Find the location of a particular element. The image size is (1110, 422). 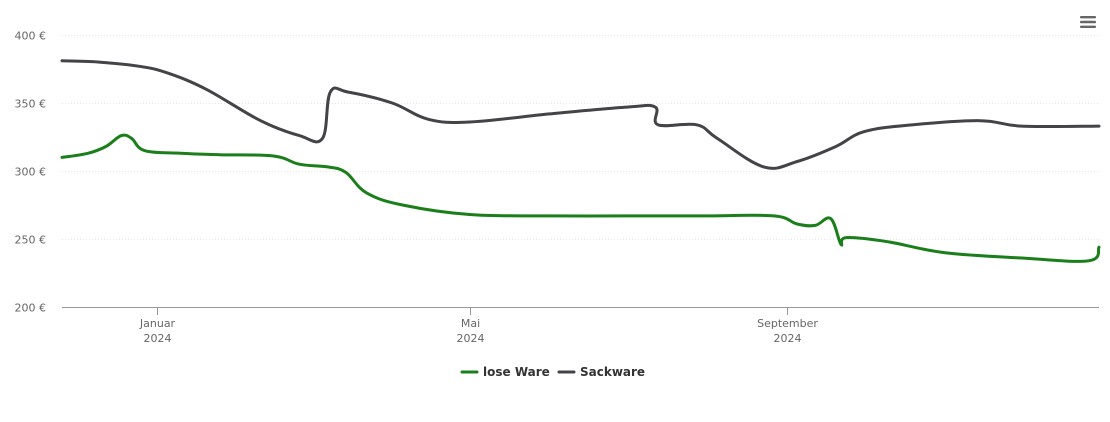

hamburger-menu-icon is located at coordinates (1088, 22).